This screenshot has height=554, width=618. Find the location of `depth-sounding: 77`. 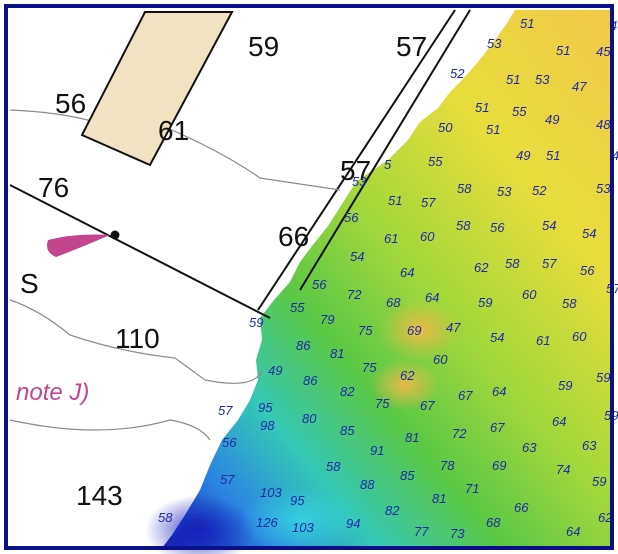

depth-sounding: 77 is located at coordinates (421, 531).